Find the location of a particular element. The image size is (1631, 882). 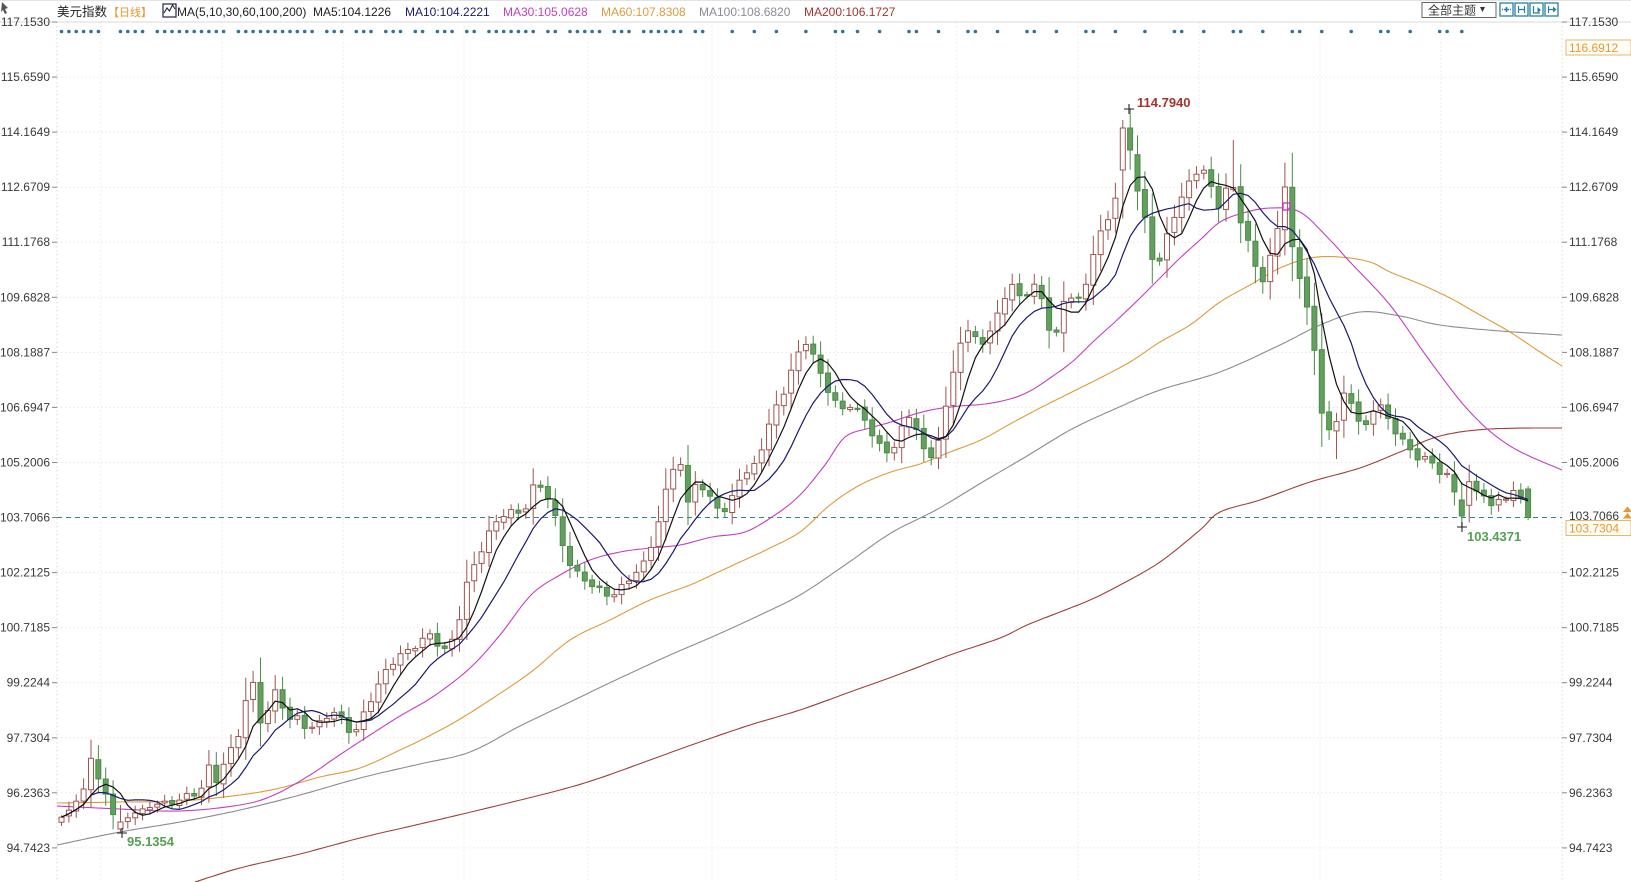

svg-text: MA5:104.1226 is located at coordinates (352, 12).